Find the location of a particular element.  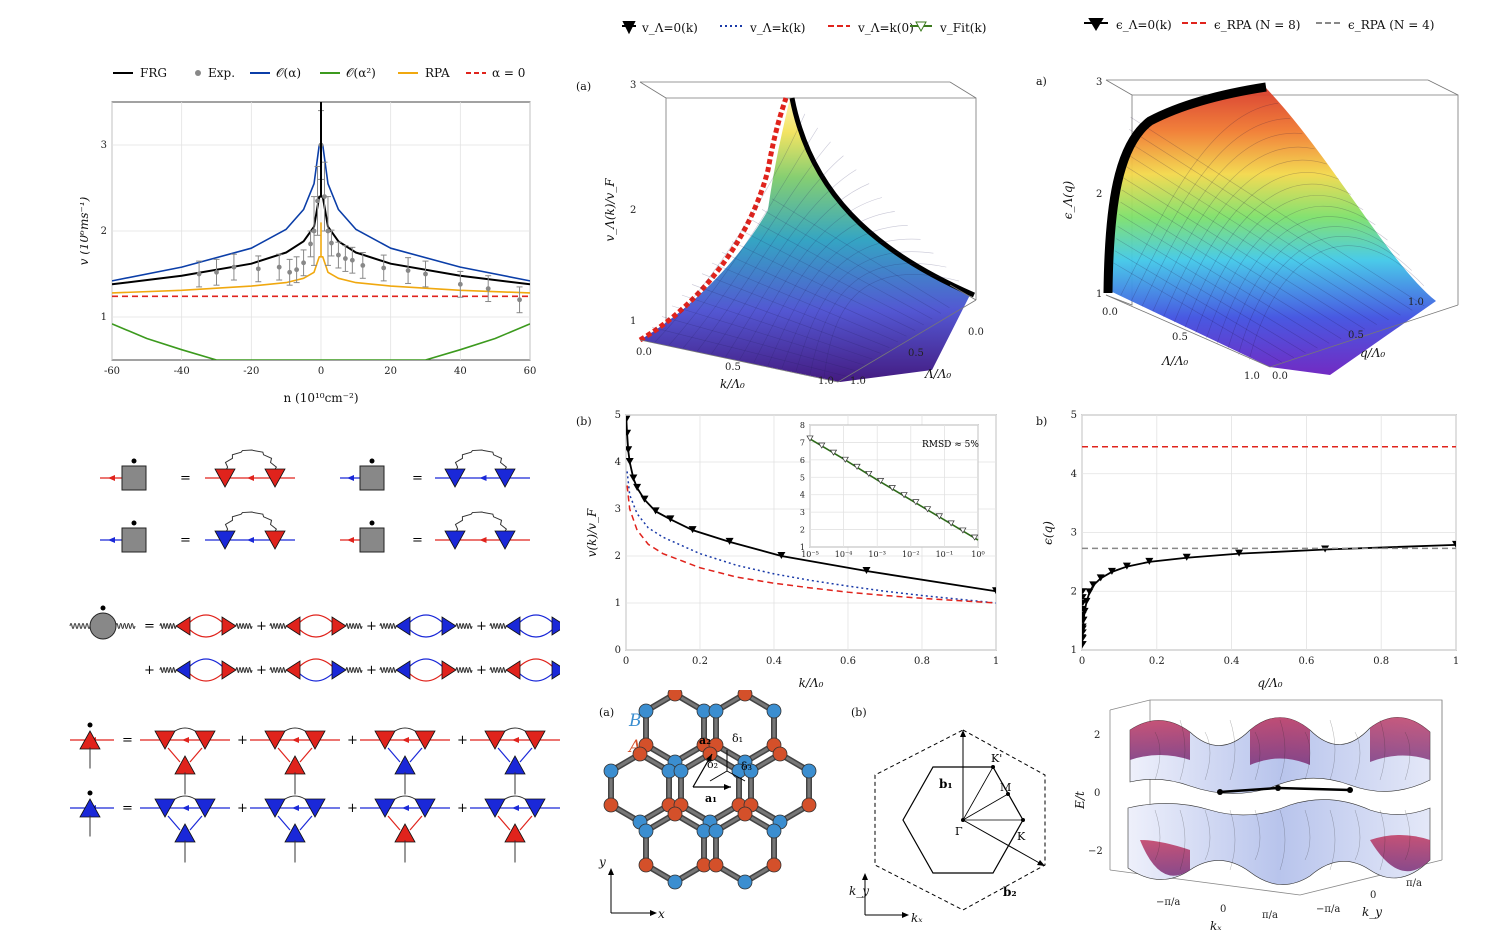

z-tick-1: 1 is located at coordinates (1099, 294).